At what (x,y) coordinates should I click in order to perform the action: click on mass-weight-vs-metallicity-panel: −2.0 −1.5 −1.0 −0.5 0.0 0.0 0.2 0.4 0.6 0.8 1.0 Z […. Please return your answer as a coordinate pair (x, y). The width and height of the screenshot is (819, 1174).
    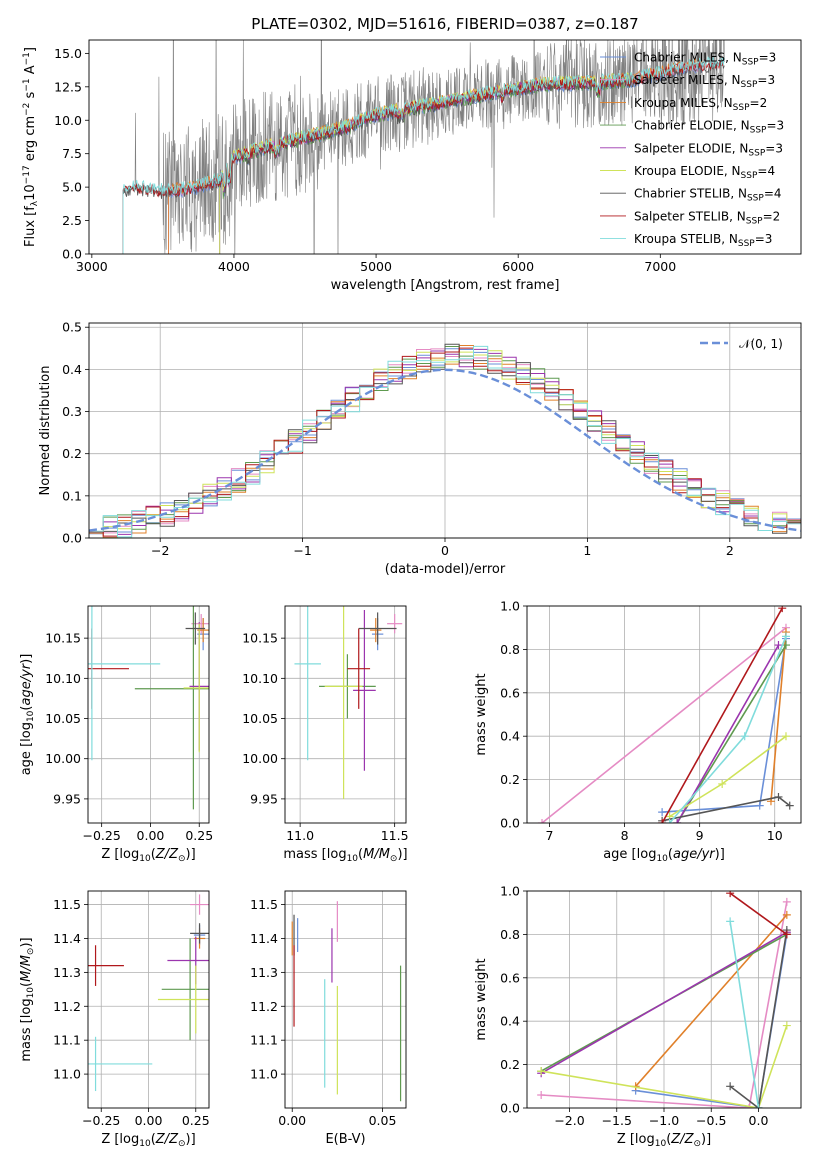
    Looking at the image, I should click on (638, 1016).